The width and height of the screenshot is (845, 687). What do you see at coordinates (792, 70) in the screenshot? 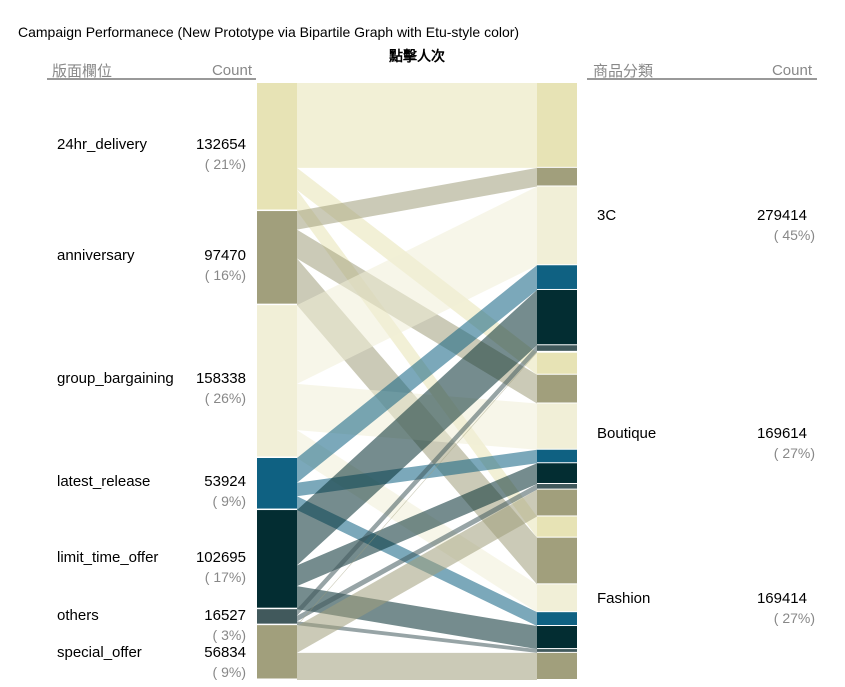
I see `right-header-count: Count` at bounding box center [792, 70].